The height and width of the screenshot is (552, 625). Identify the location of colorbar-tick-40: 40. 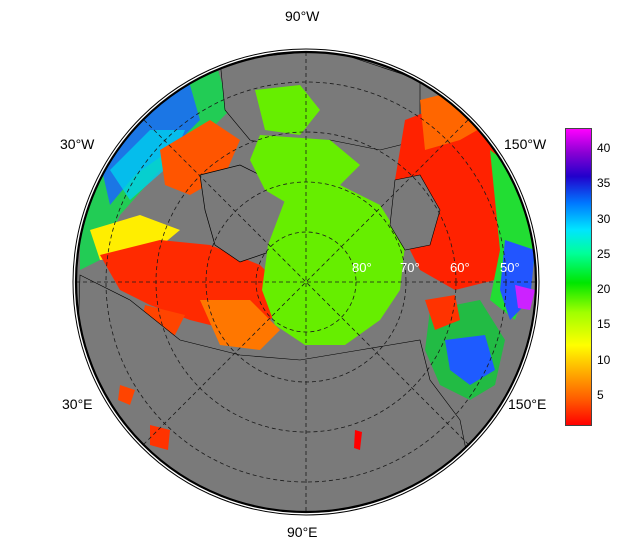
(604, 148).